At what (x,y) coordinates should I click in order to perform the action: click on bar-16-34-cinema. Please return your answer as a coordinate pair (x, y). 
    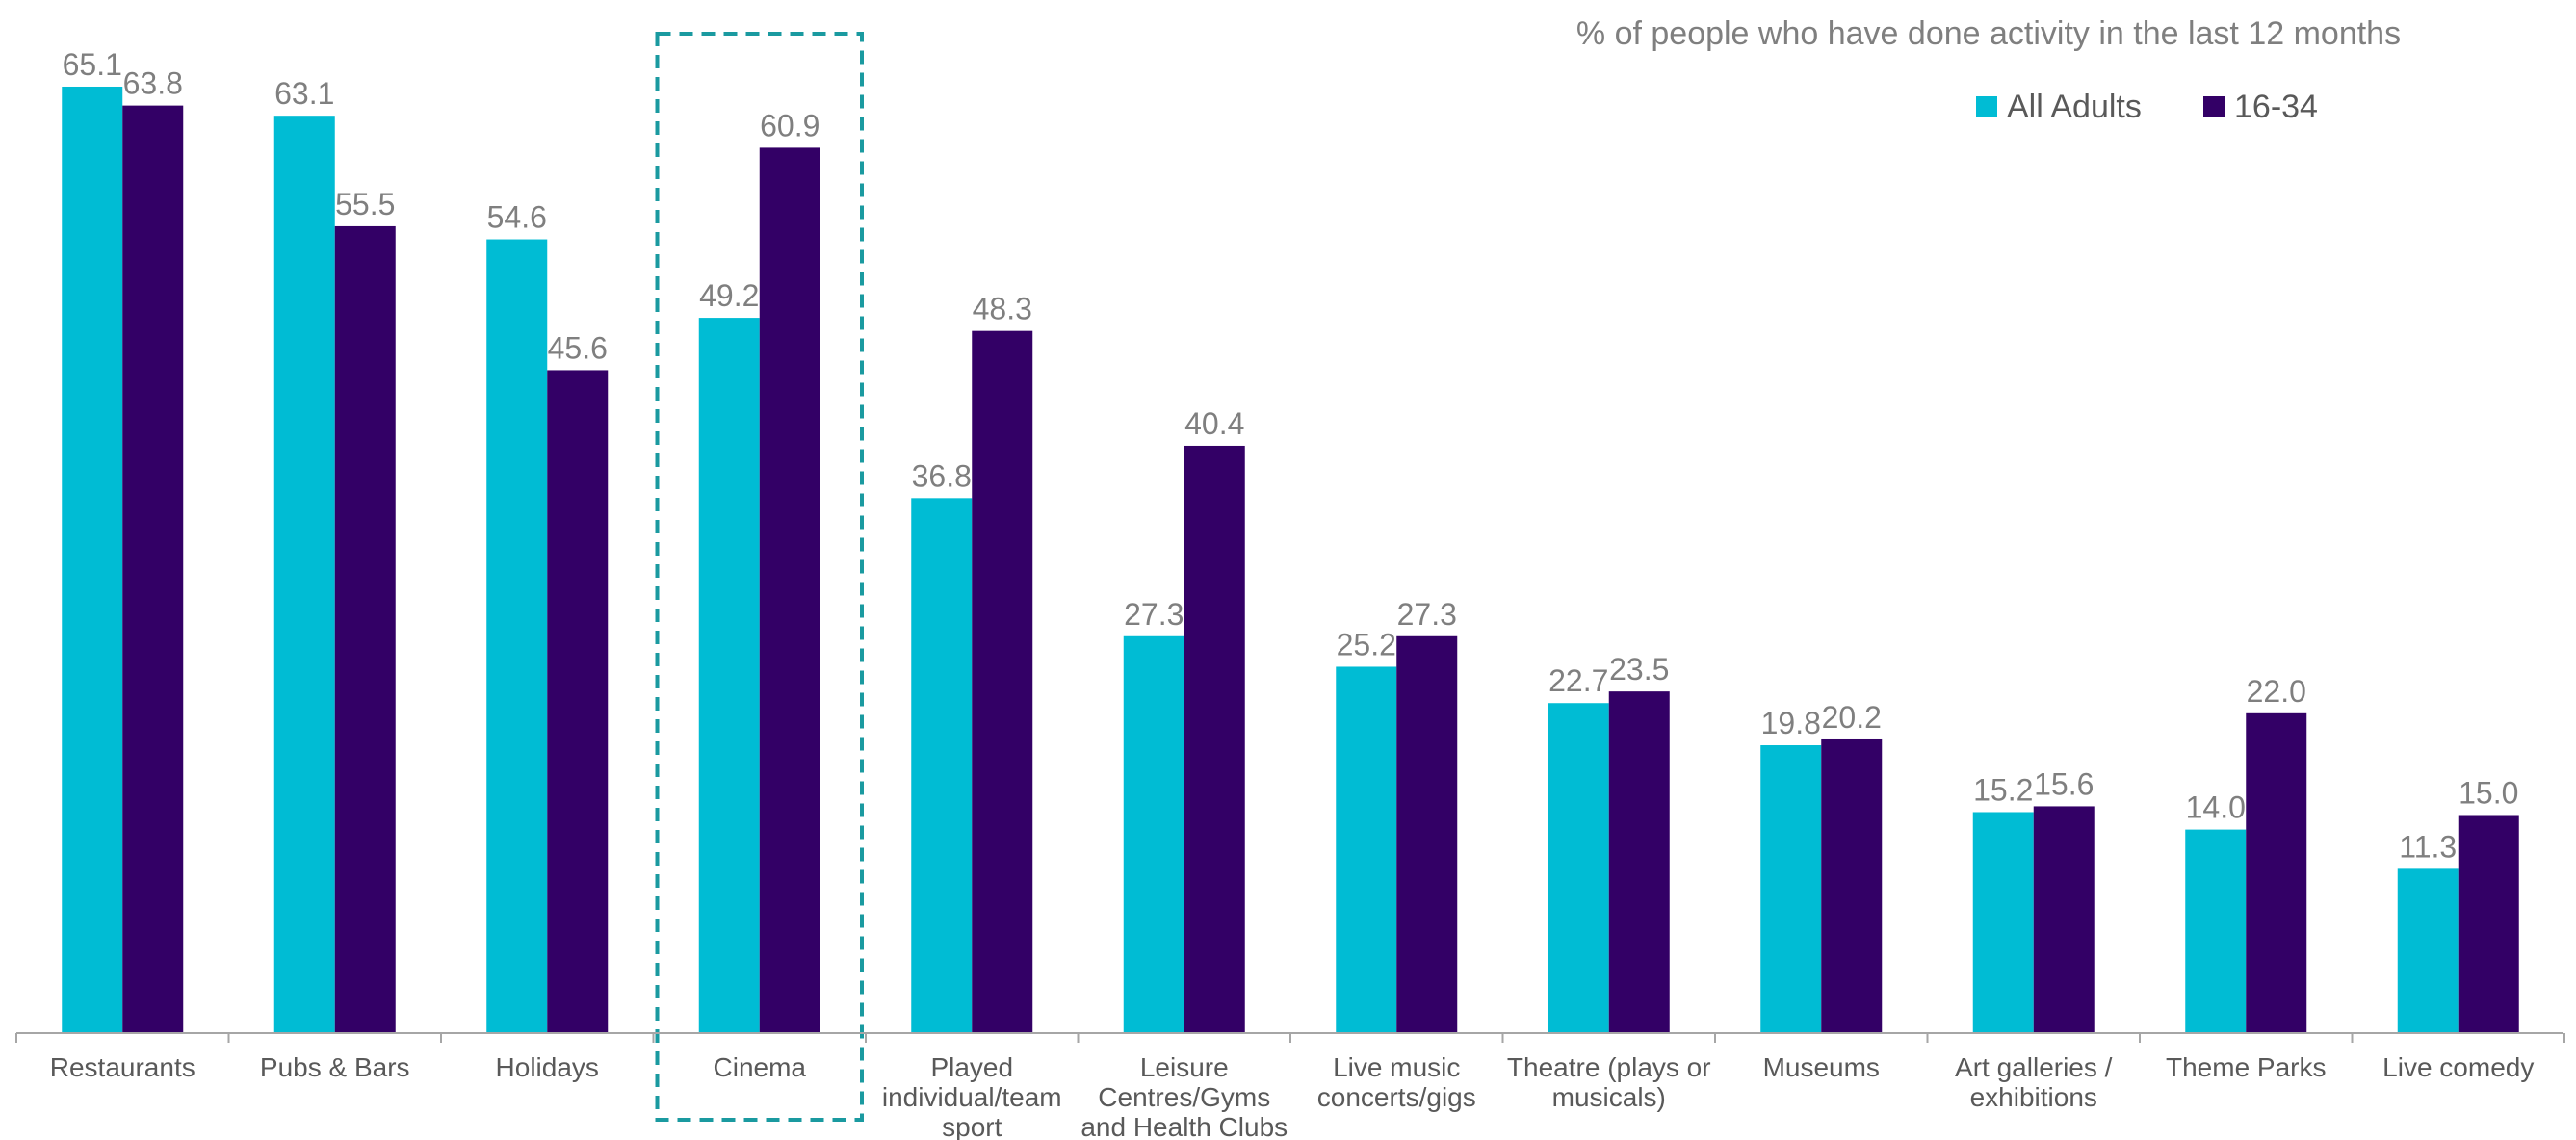
    Looking at the image, I should click on (789, 590).